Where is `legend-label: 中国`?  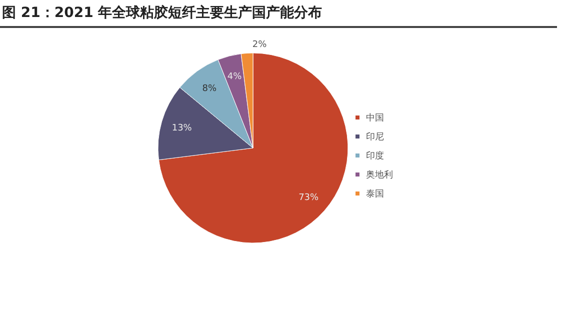 legend-label: 中国 is located at coordinates (375, 118).